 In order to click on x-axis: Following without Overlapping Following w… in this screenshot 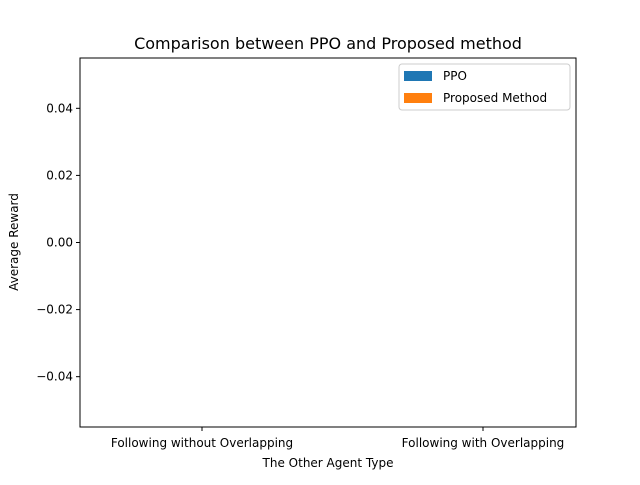, I will do `click(337, 438)`.